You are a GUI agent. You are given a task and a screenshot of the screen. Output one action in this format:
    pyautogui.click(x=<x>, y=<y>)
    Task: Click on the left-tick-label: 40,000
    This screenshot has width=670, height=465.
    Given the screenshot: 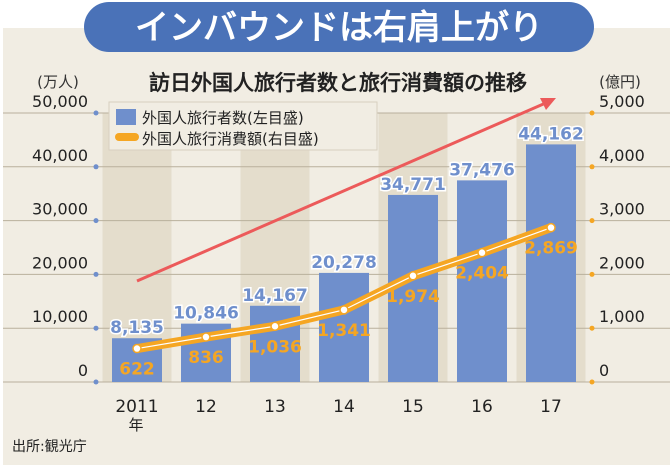 What is the action you would take?
    pyautogui.click(x=60, y=155)
    